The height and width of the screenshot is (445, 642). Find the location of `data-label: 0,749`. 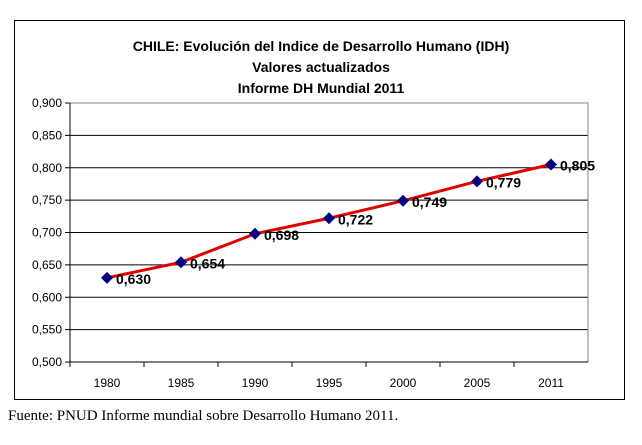

data-label: 0,749 is located at coordinates (429, 202).